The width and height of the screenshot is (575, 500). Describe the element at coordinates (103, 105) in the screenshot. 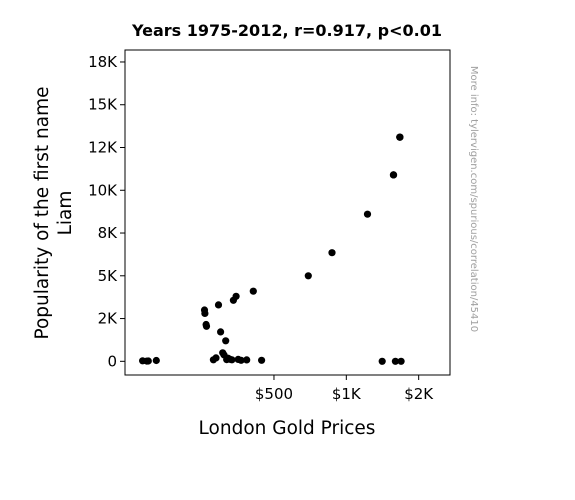

I see `y-tick-label: 15K` at that location.